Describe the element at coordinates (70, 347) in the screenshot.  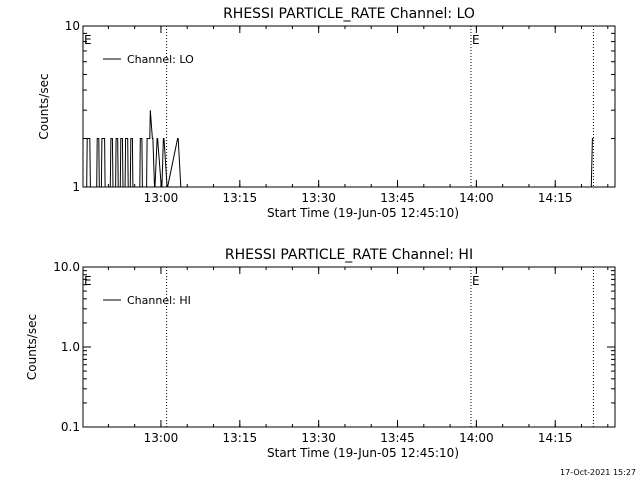
I see `y-tick-label: 1.0` at that location.